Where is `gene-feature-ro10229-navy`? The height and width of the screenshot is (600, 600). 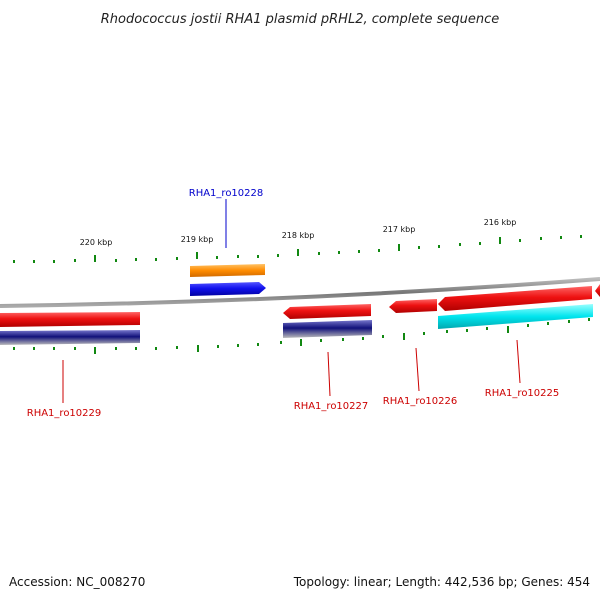 gene-feature-ro10229-navy is located at coordinates (70, 337).